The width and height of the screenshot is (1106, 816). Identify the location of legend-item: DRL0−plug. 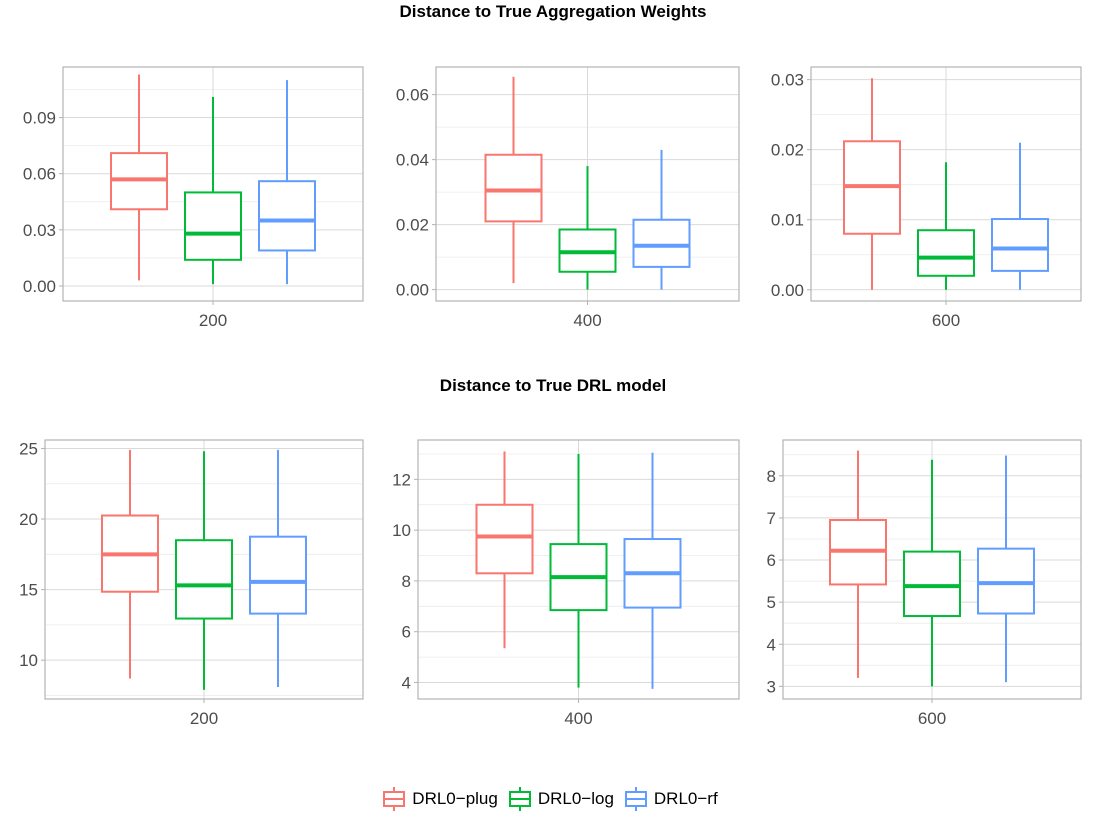
(443, 799).